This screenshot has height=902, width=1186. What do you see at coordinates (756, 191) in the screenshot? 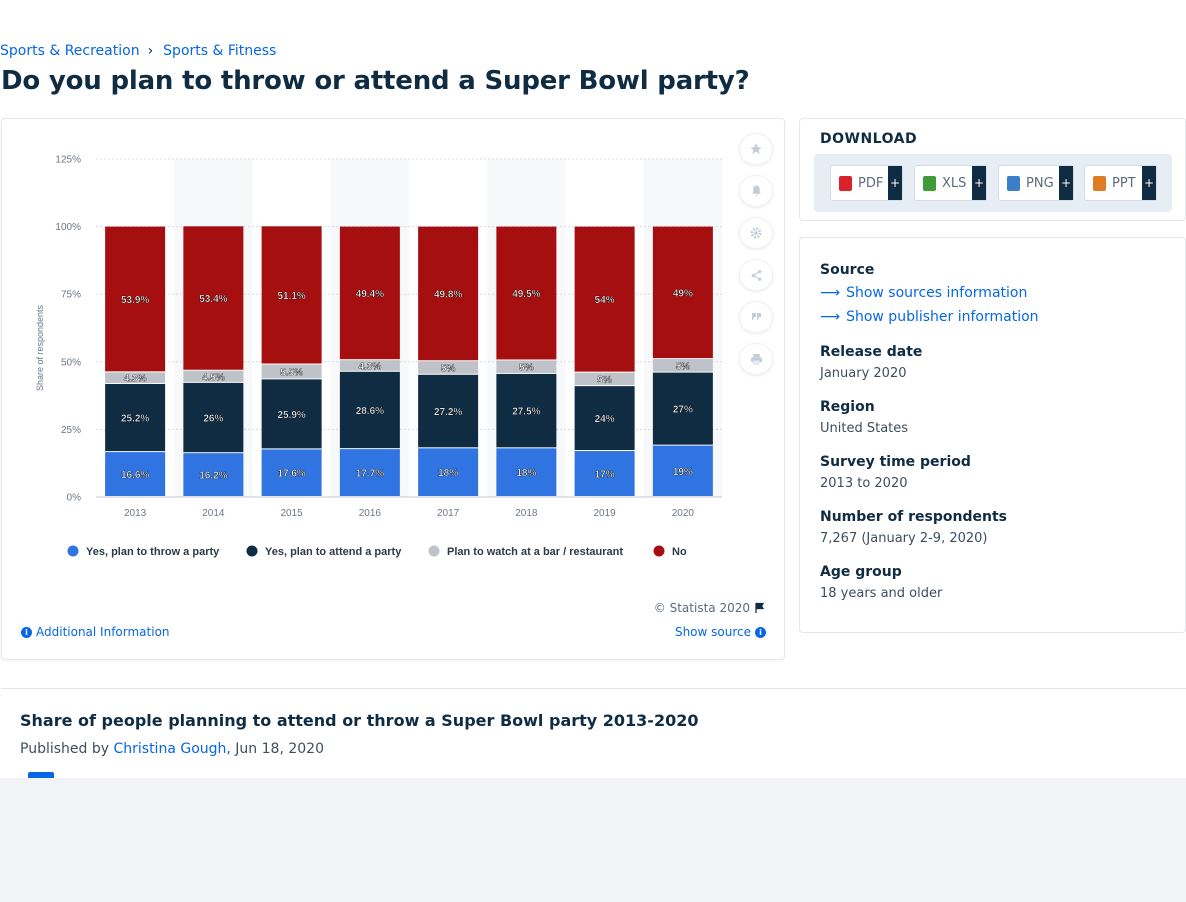
I see `bell-icon` at bounding box center [756, 191].